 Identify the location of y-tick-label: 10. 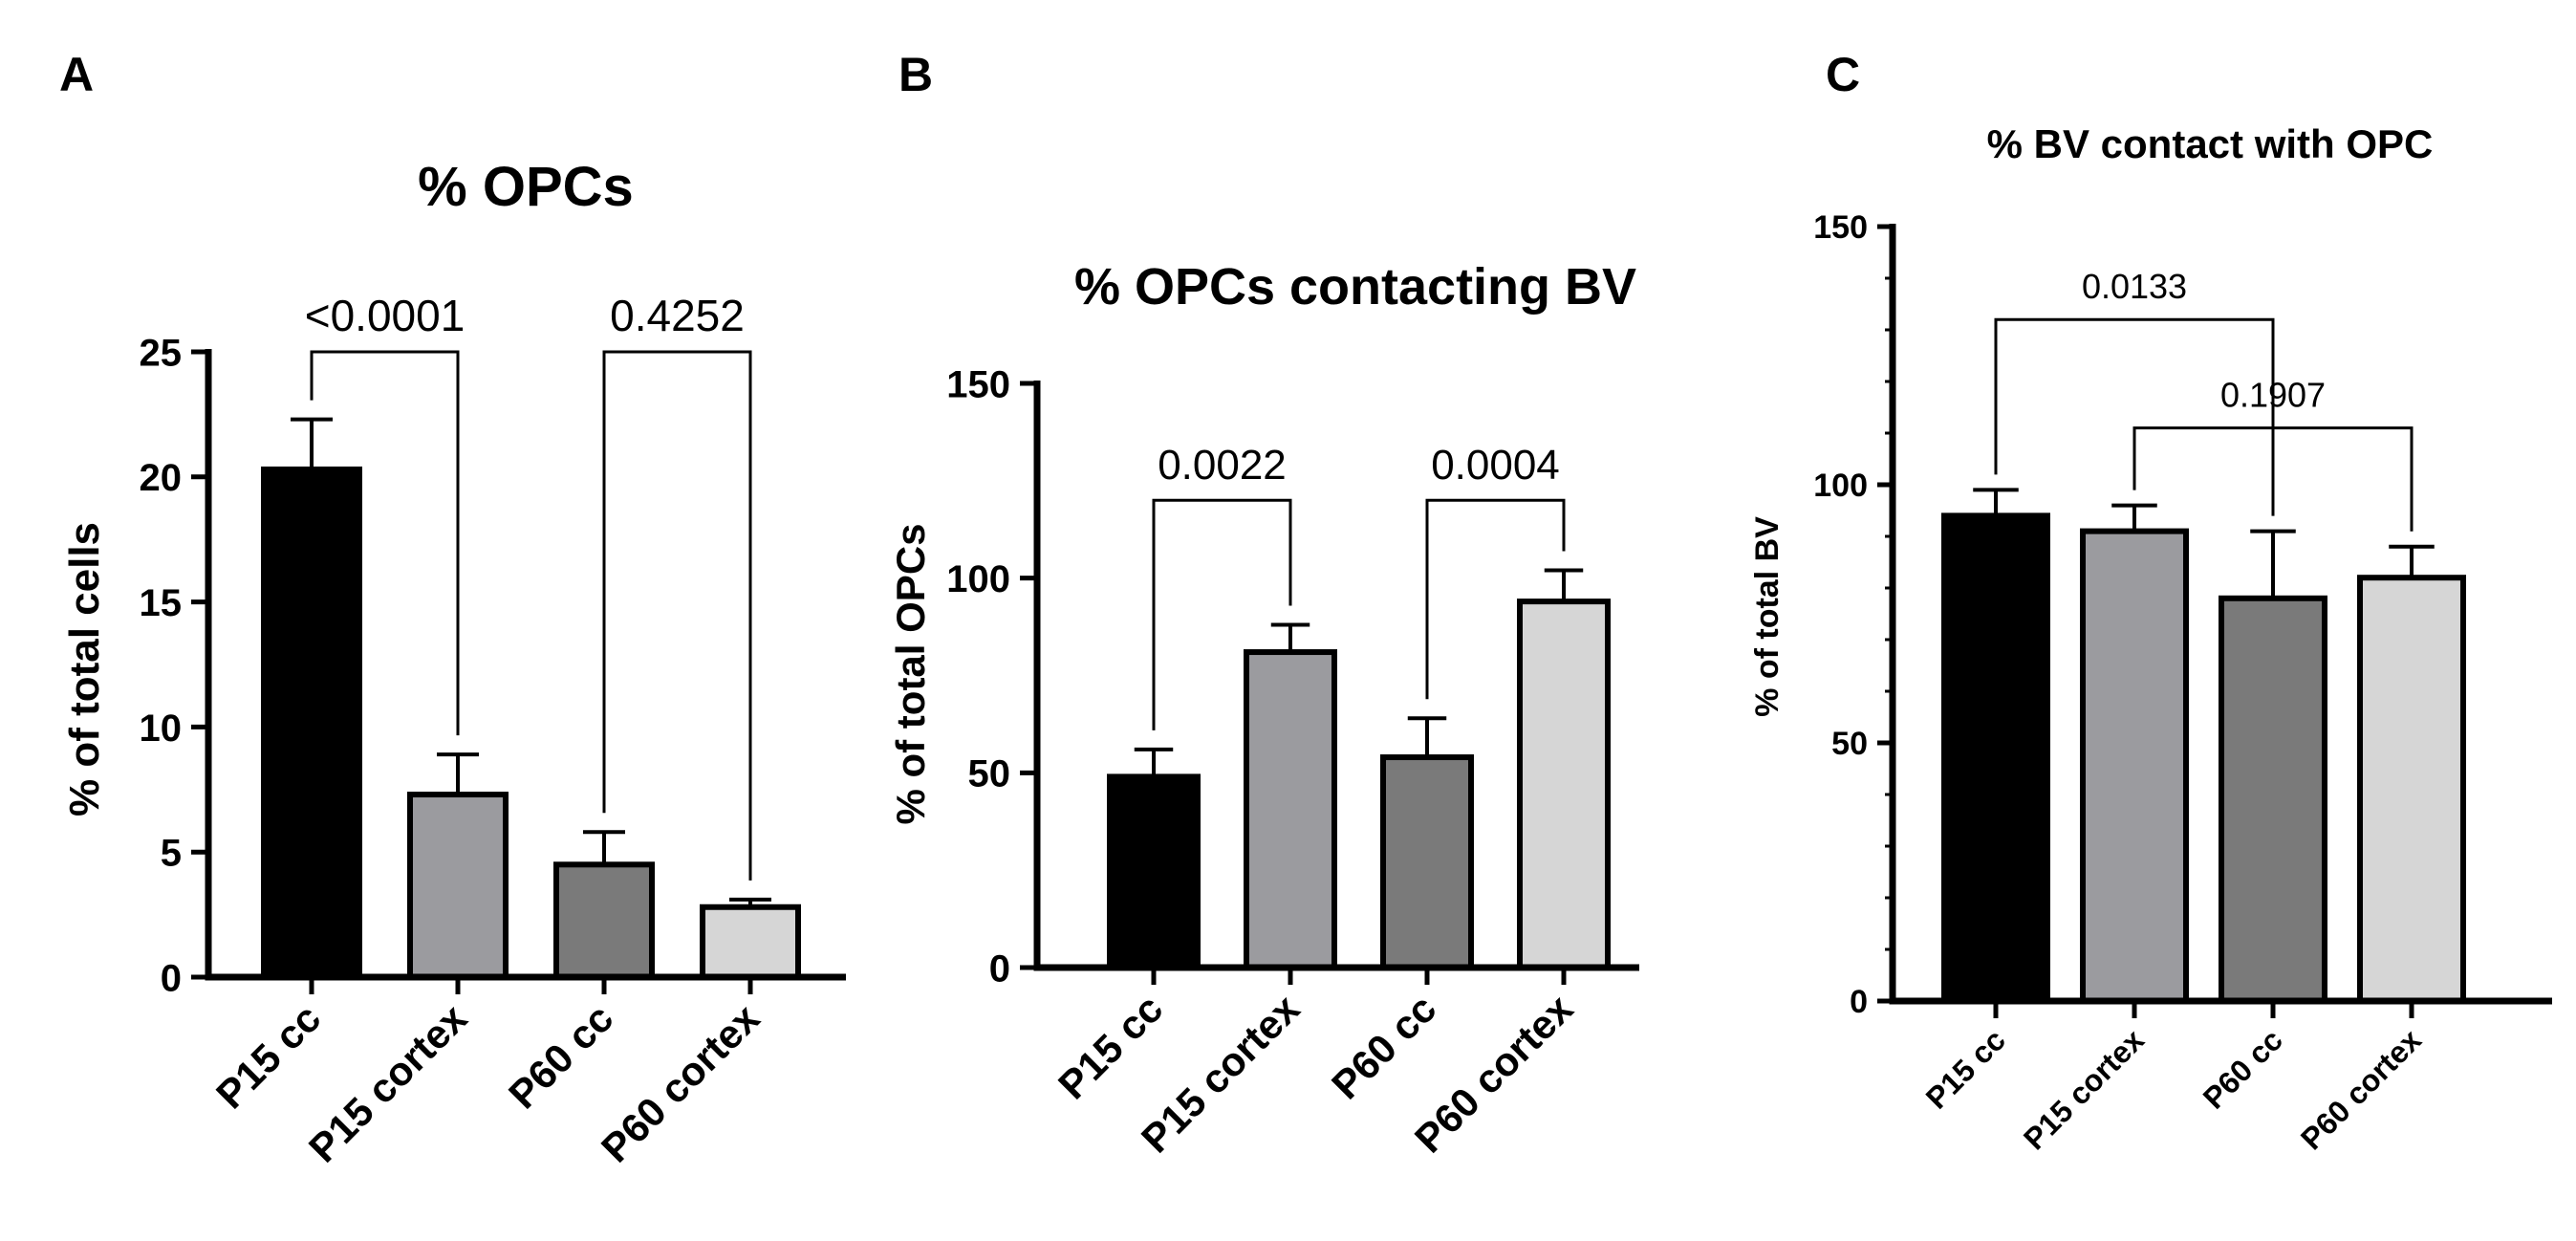
(161, 729).